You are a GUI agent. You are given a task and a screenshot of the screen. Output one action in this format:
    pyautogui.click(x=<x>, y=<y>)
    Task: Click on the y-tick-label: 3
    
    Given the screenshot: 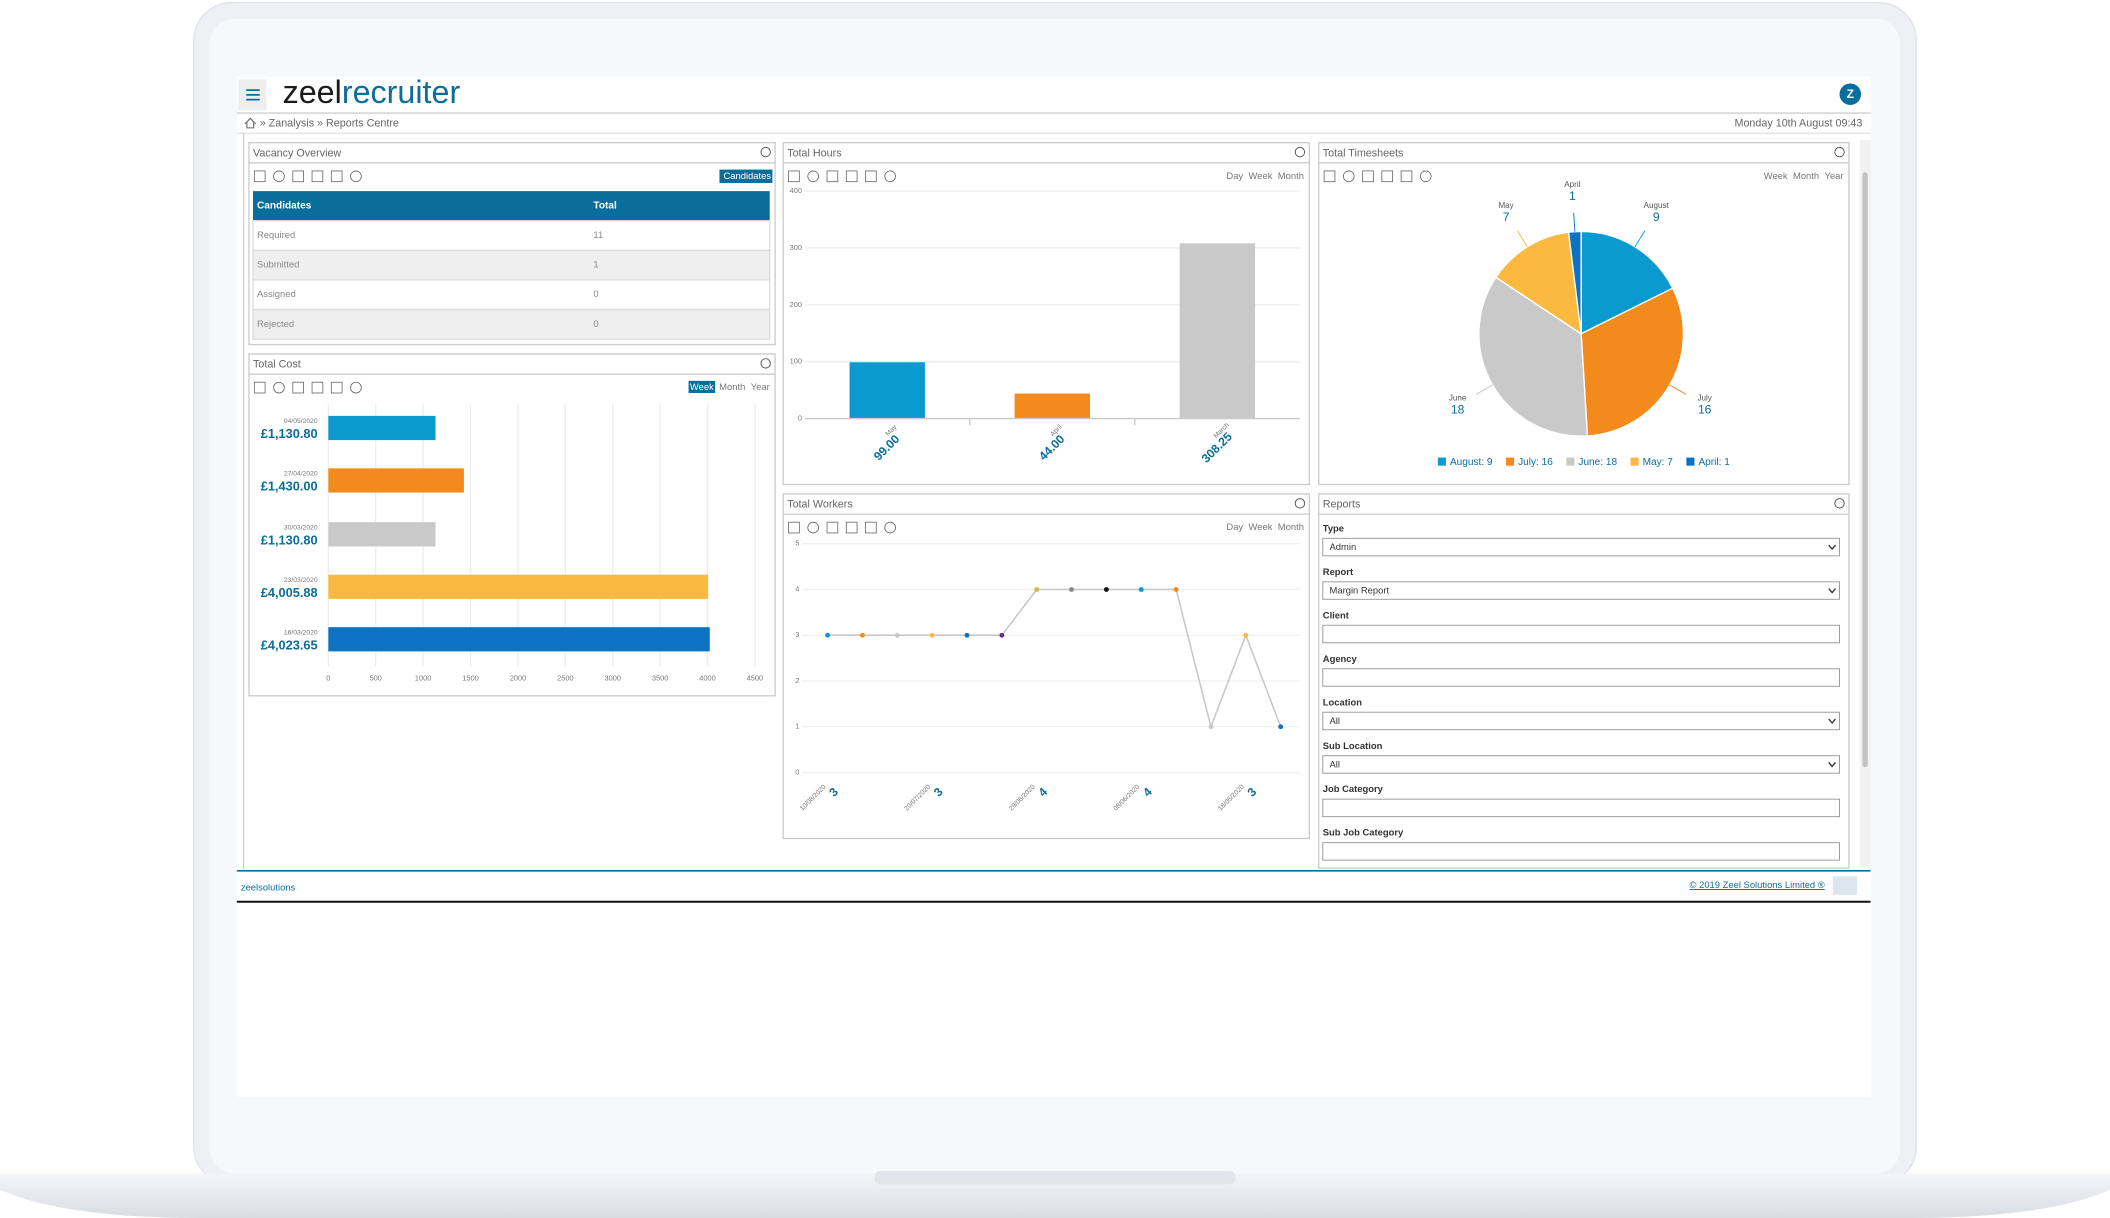 What is the action you would take?
    pyautogui.click(x=797, y=634)
    